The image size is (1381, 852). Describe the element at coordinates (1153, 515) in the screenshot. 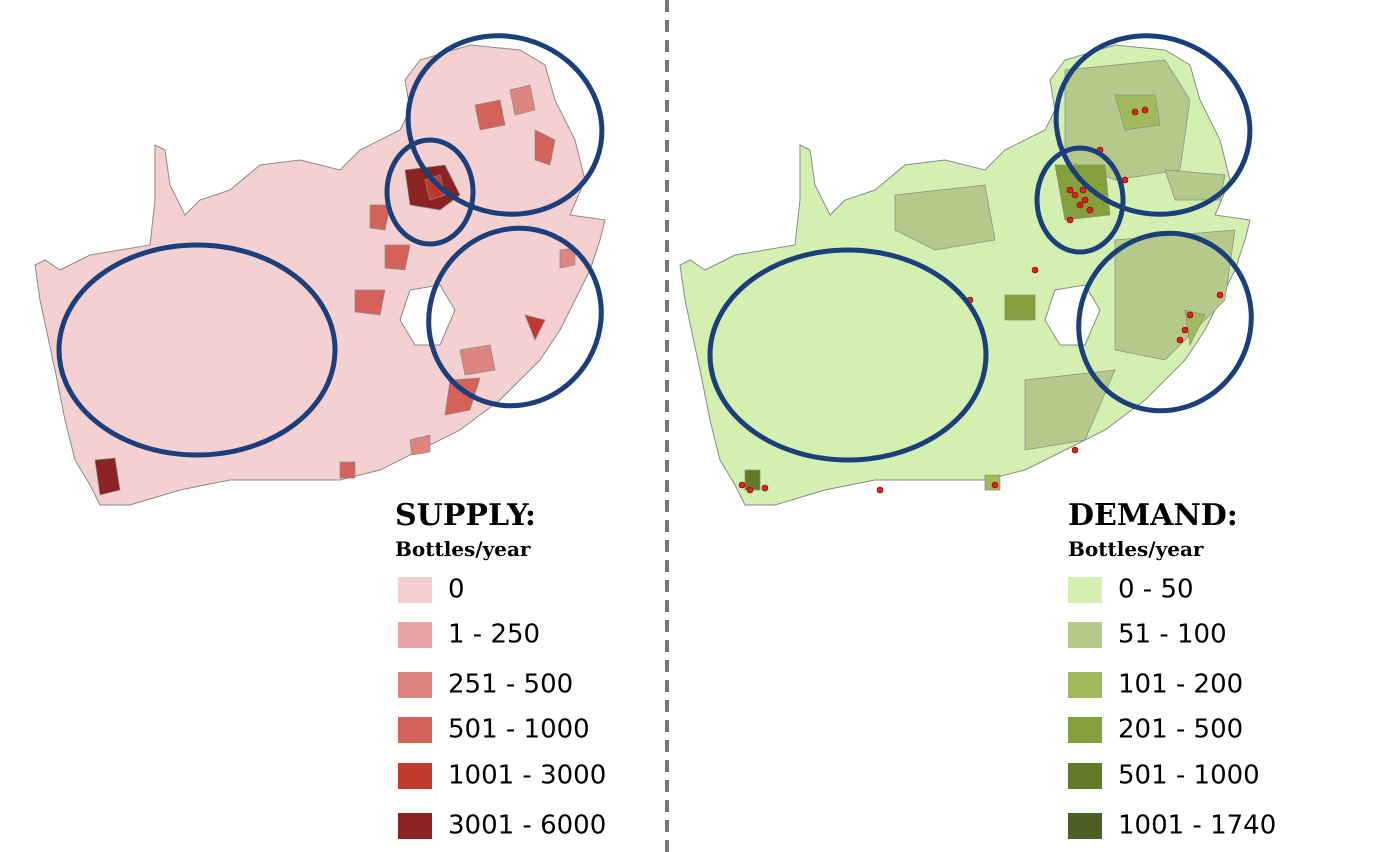

I see `demand-title: DEMAND:` at that location.